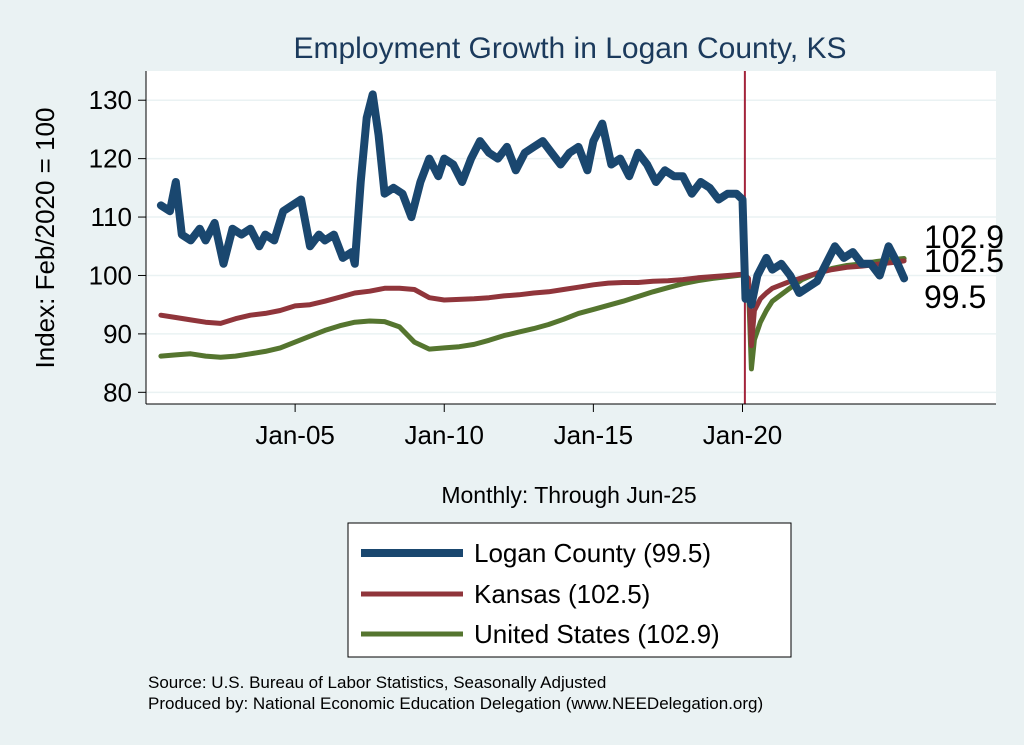  I want to click on chart-title: Employment Growth in Logan County, KS, so click(569, 48).